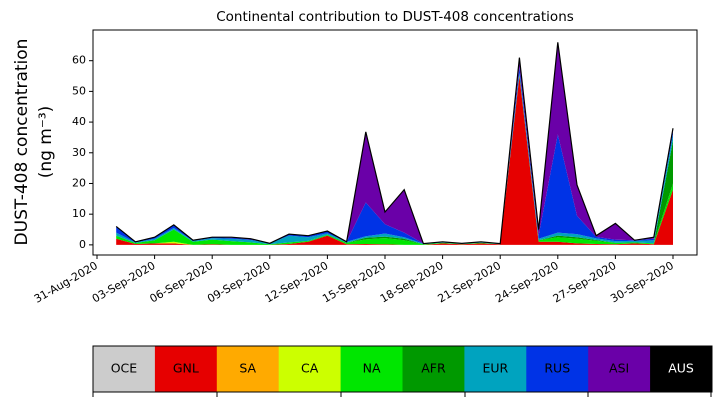 The width and height of the screenshot is (721, 406). I want to click on legend-label: NA, so click(372, 368).